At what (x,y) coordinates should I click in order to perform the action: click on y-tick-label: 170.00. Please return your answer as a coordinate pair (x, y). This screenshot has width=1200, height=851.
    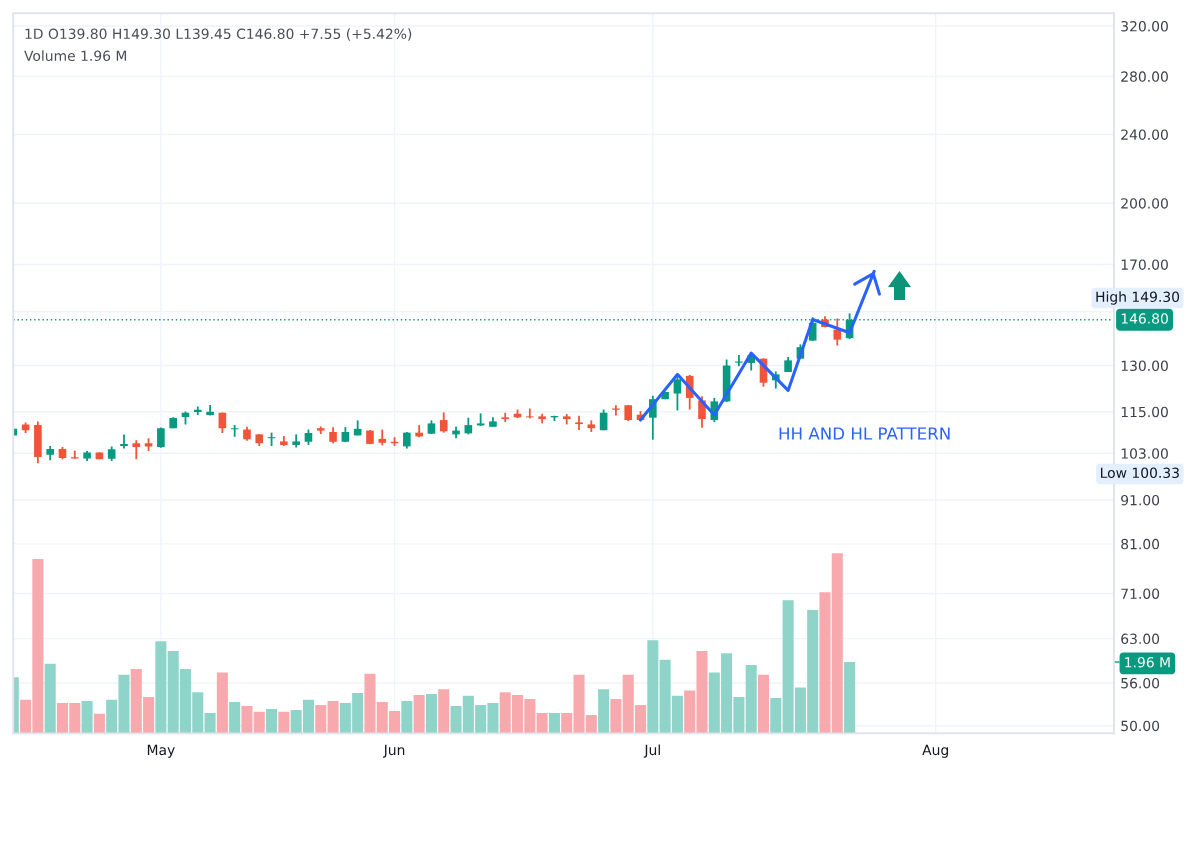
    Looking at the image, I should click on (1144, 264).